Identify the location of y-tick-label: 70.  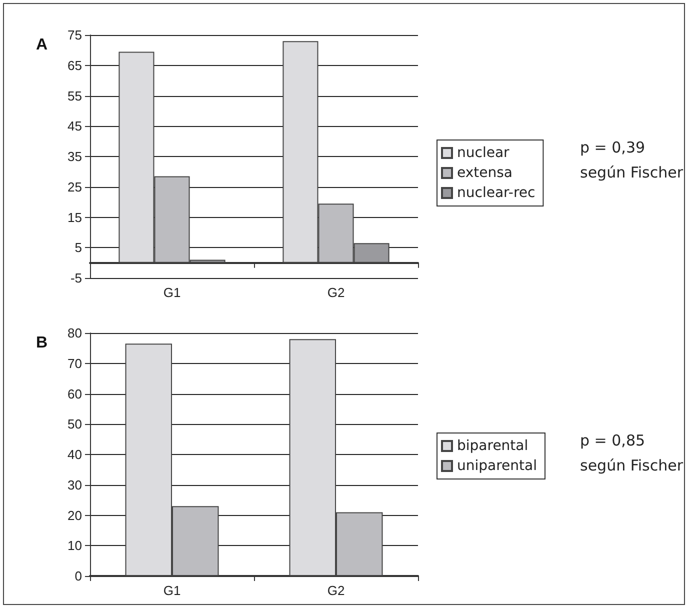
(75, 363).